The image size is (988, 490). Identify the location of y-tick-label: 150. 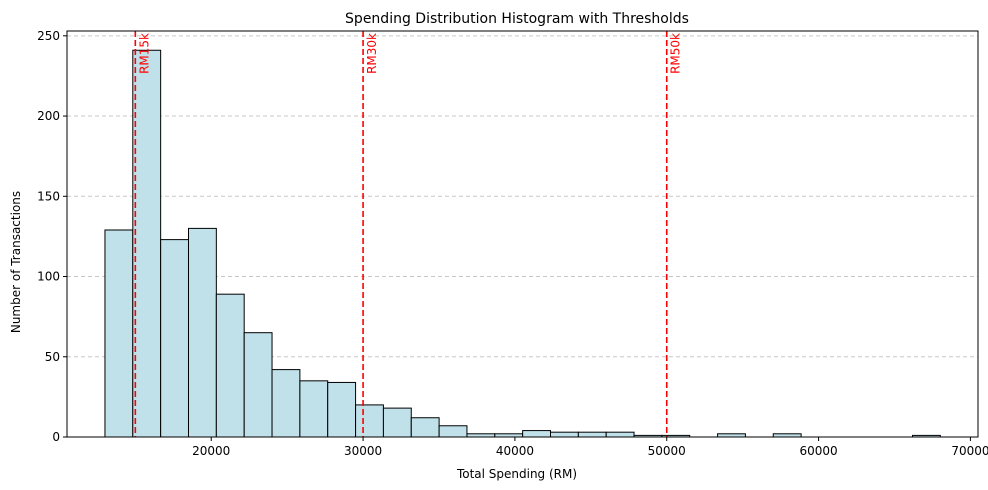
(48, 196).